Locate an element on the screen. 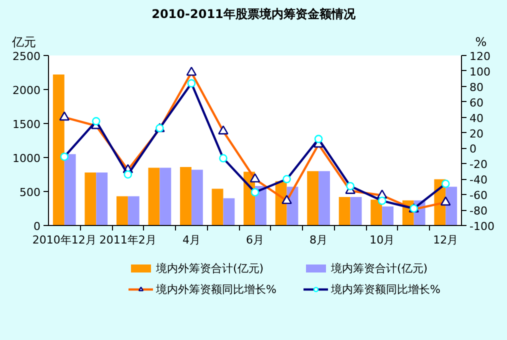 This screenshot has width=507, height=340. y2-tick-label: -80 is located at coordinates (479, 211).